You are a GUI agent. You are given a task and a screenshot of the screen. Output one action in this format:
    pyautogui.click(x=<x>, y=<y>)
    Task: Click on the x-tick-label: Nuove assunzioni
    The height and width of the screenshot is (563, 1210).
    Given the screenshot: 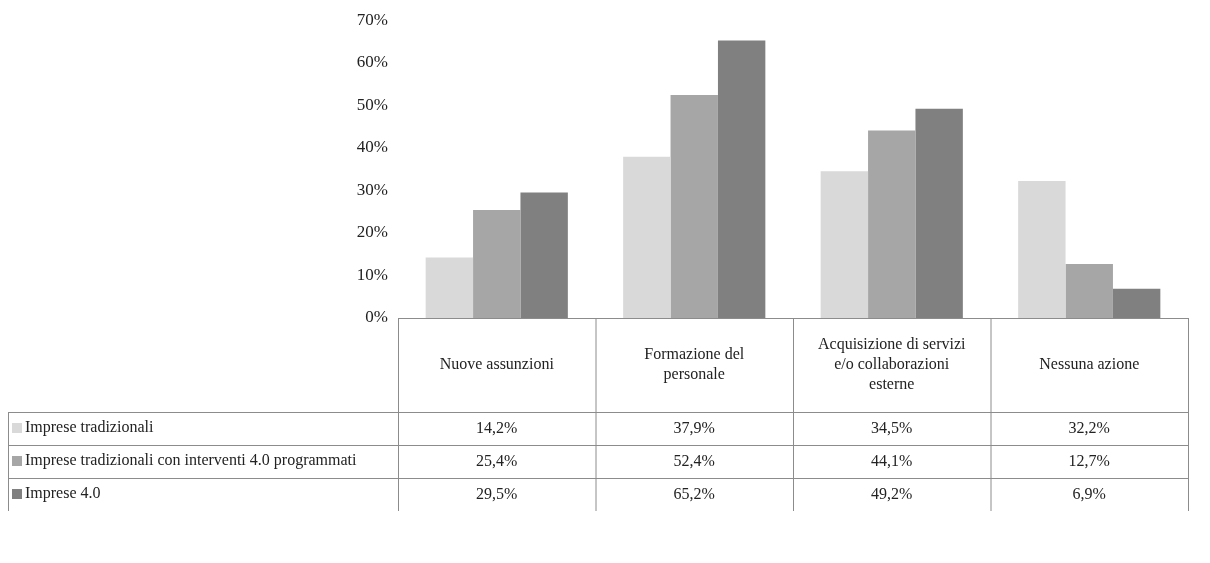 What is the action you would take?
    pyautogui.click(x=497, y=364)
    